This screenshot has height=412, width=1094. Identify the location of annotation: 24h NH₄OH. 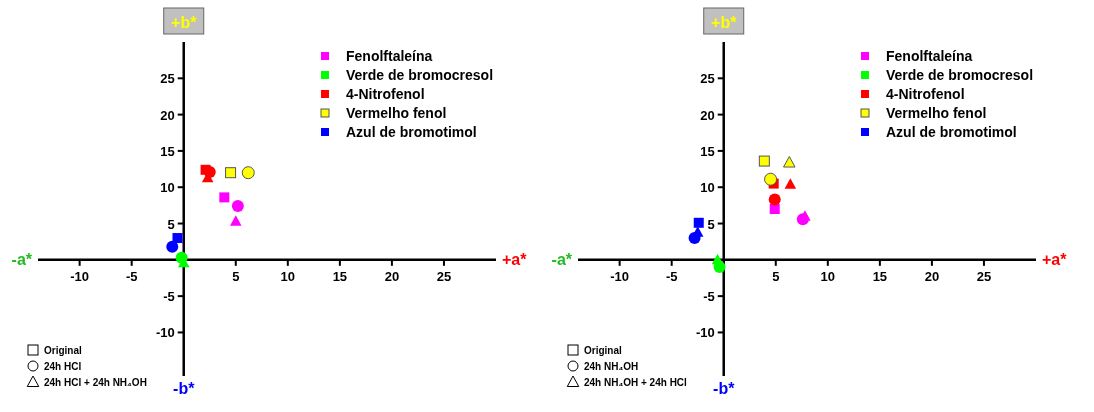
(611, 366).